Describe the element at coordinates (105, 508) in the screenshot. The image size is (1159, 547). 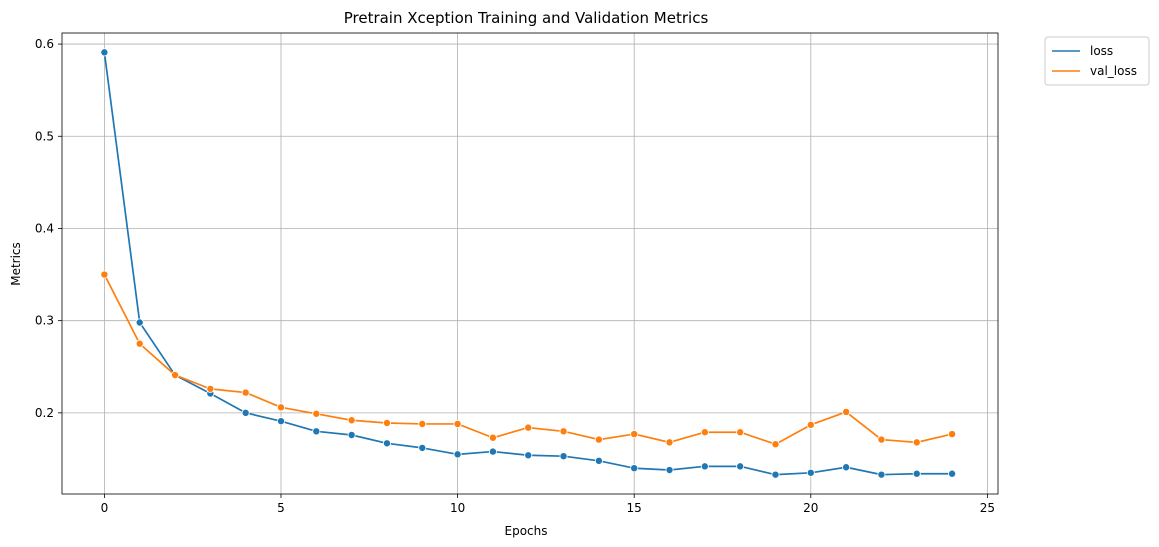
I see `x-tick-label: 0` at that location.